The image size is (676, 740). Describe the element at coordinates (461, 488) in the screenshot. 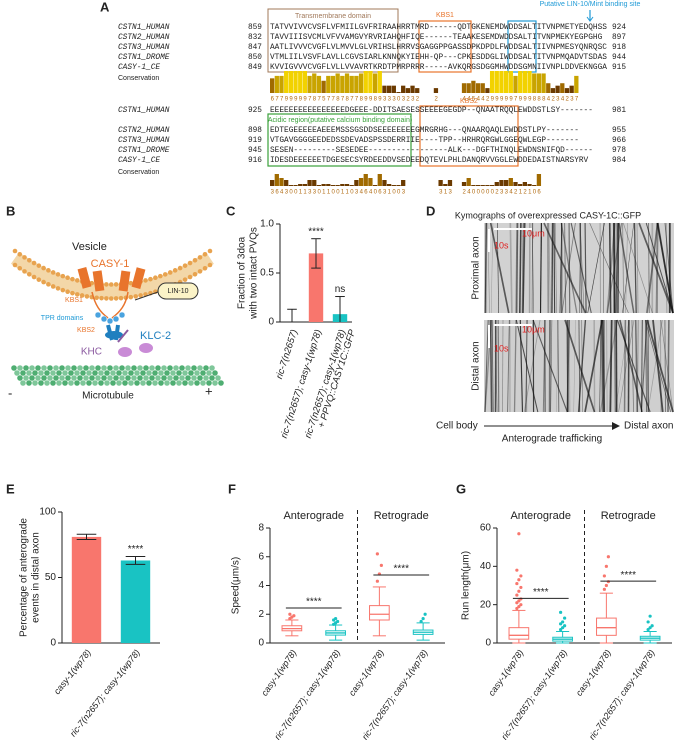

I see `panel-label: G` at that location.